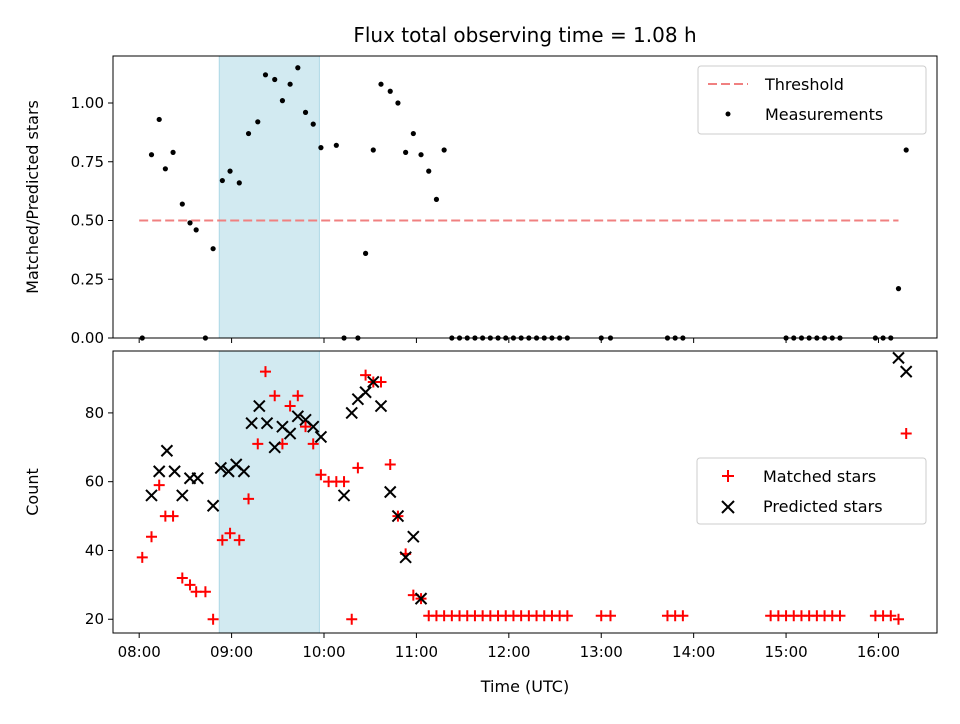 Image resolution: width=960 pixels, height=724 pixels. Describe the element at coordinates (819, 476) in the screenshot. I see `legend-matched-label: Matched stars` at that location.